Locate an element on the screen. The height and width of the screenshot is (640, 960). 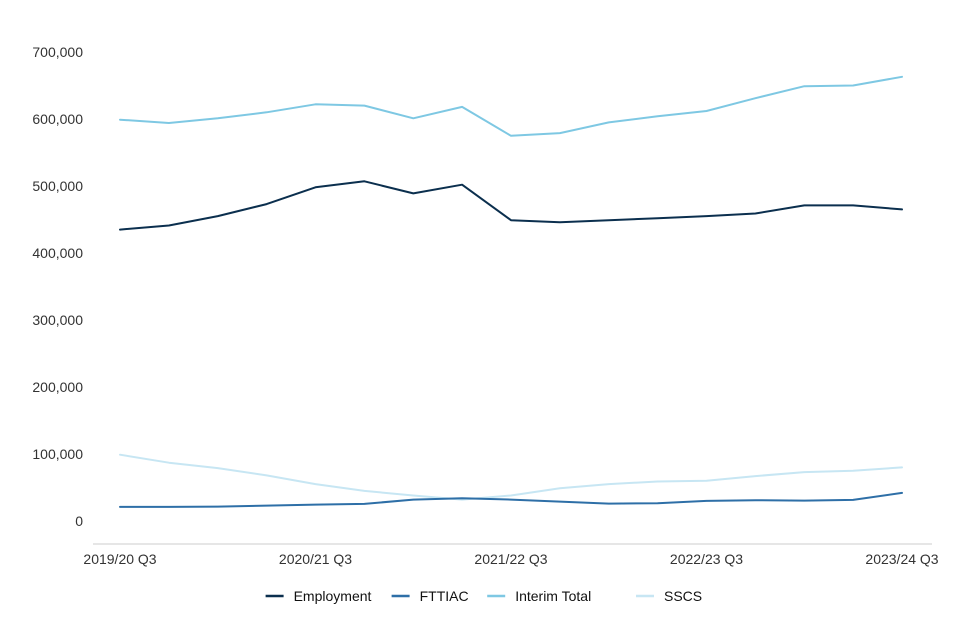
x-tick-label: 2019/20 Q3 is located at coordinates (119, 559).